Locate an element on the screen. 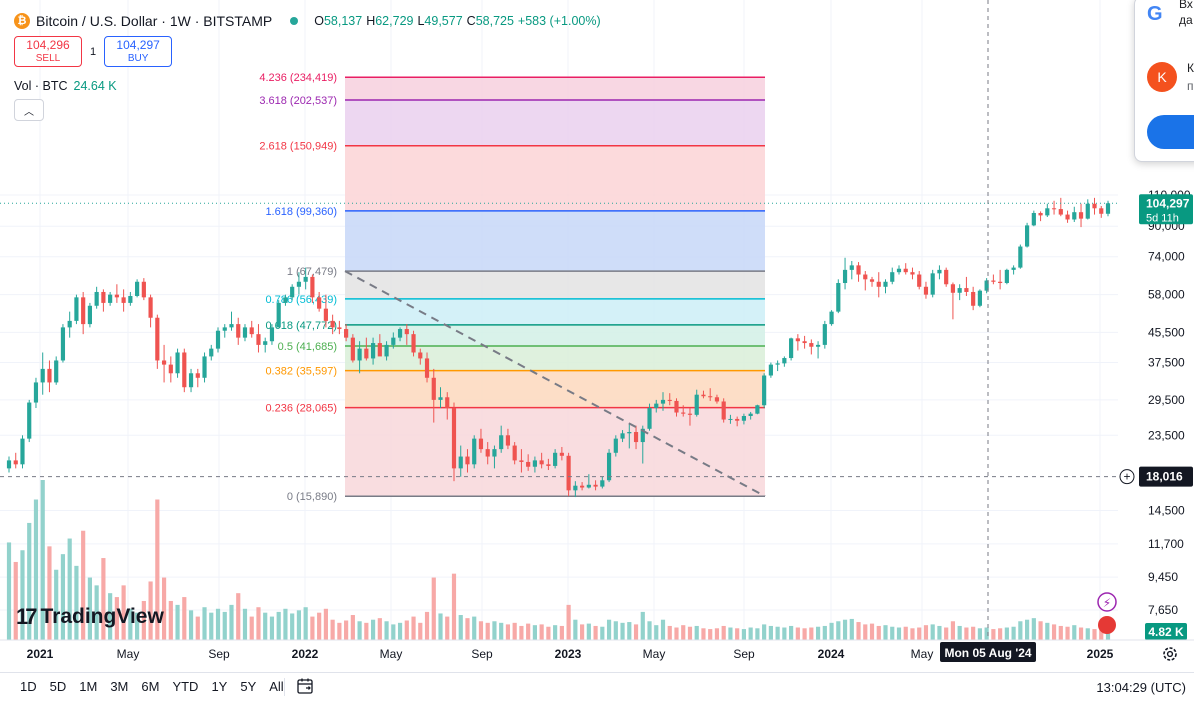  utc-clock: 13:04:29 (UTC) is located at coordinates (1141, 687).